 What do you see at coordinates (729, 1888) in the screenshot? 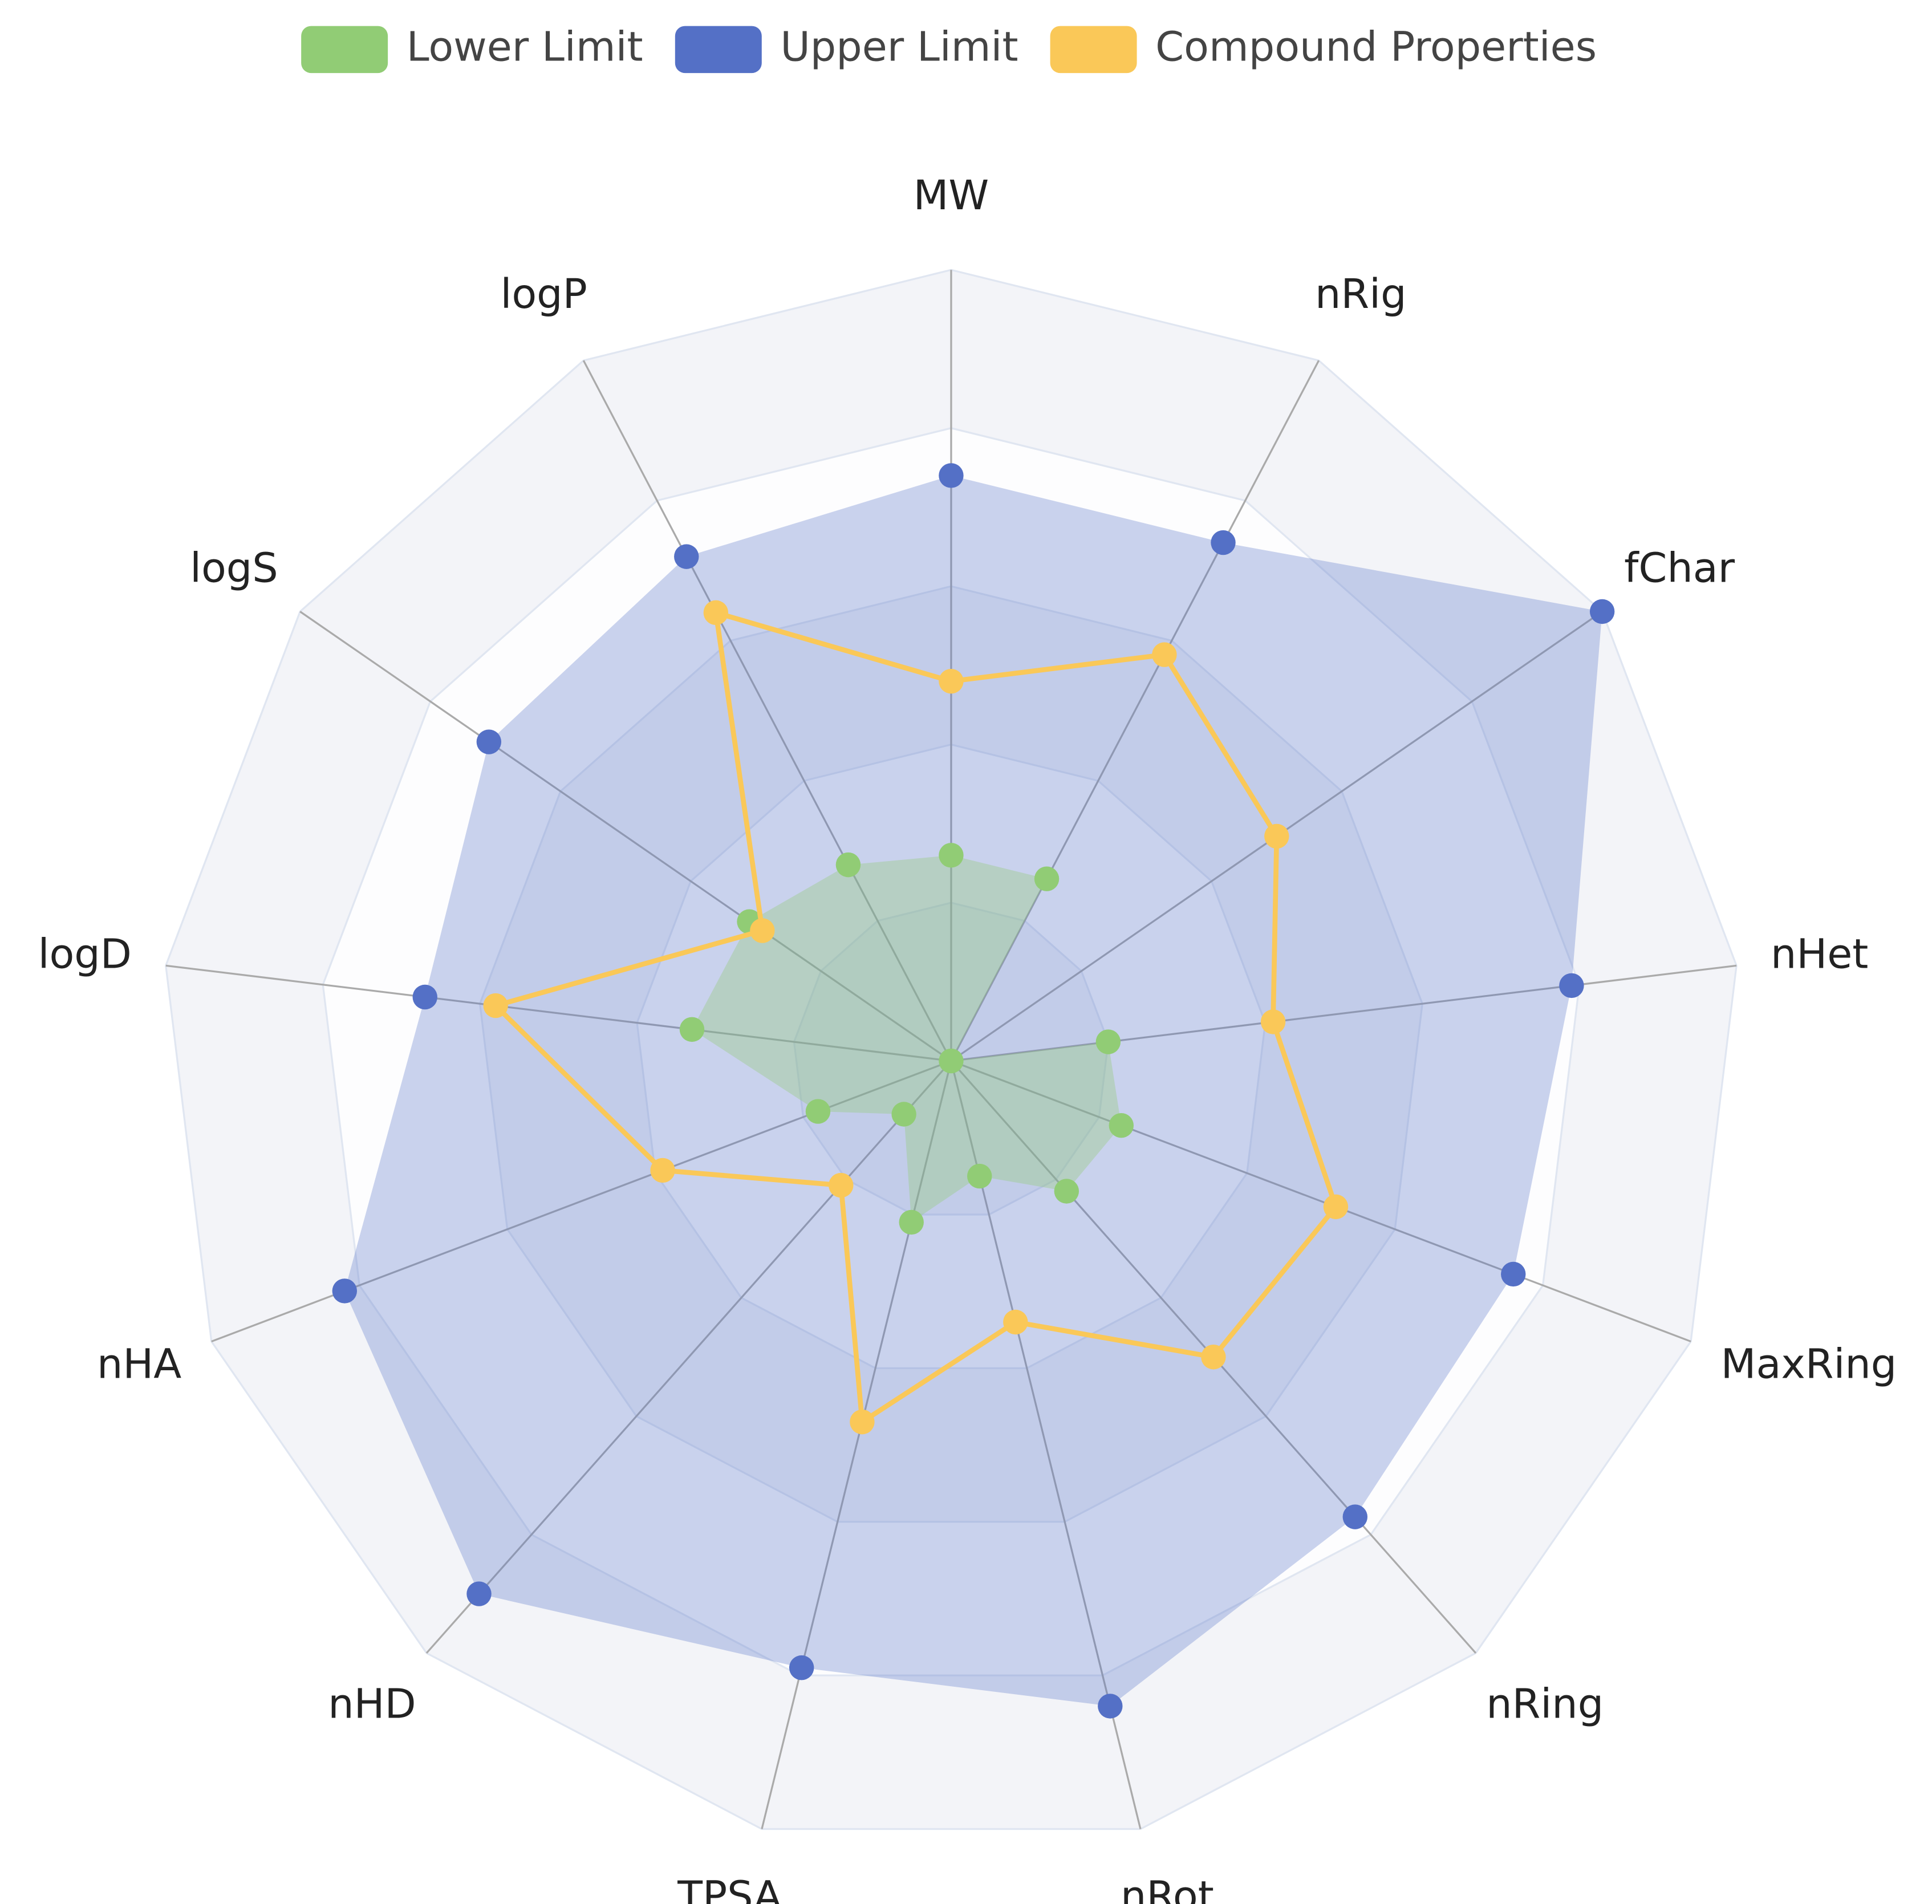
I see `axis-label: TPSA` at bounding box center [729, 1888].